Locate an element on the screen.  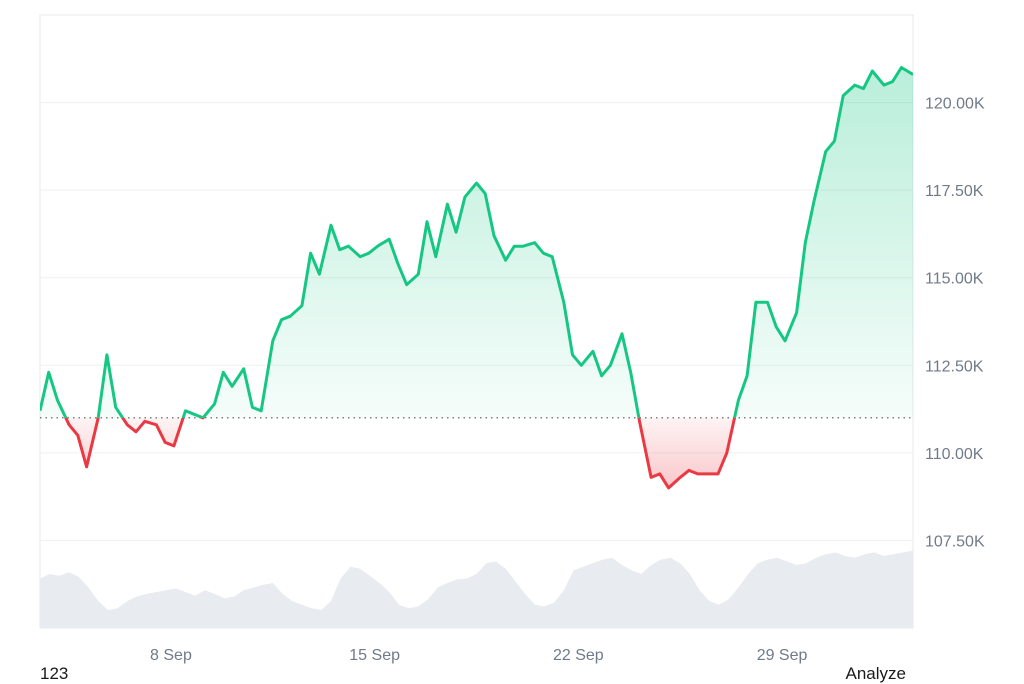
footer-left-label: 123 is located at coordinates (54, 673).